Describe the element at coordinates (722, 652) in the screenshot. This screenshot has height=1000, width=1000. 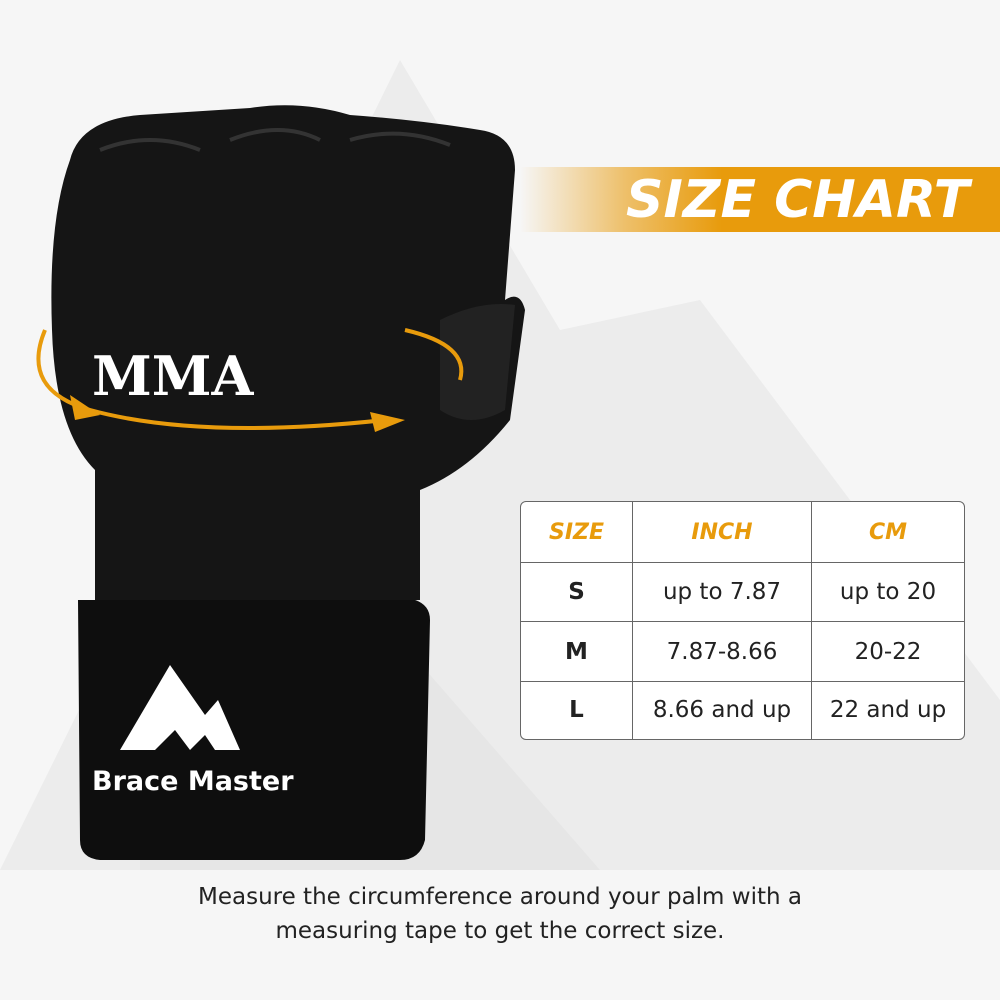
I see `cell-inch: 7.87-8.66` at that location.